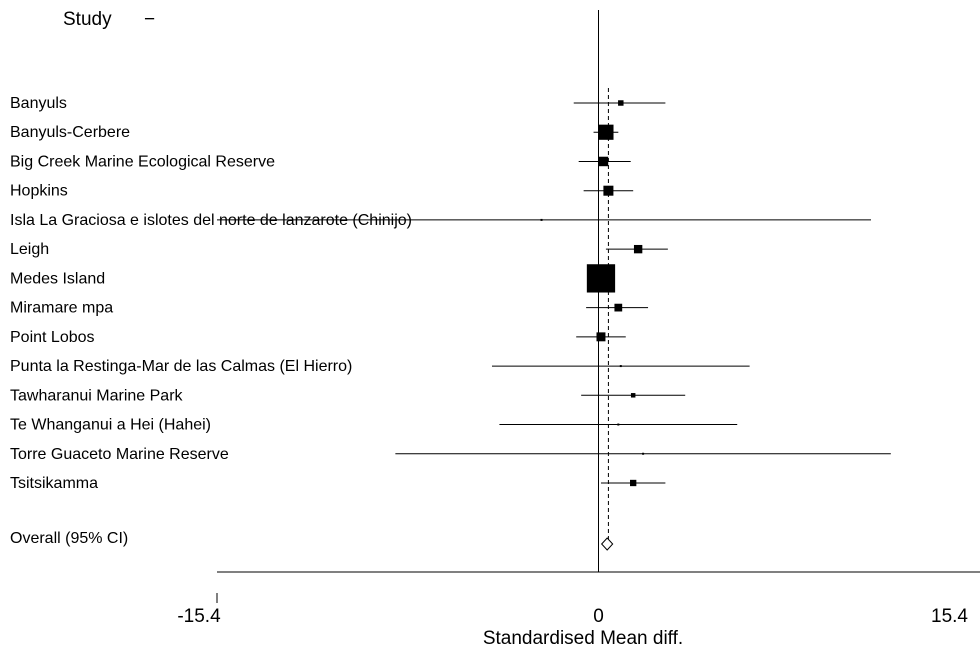 This screenshot has width=980, height=651. What do you see at coordinates (110, 425) in the screenshot?
I see `study-label: Te Whanganui a Hei (Hahei)` at bounding box center [110, 425].